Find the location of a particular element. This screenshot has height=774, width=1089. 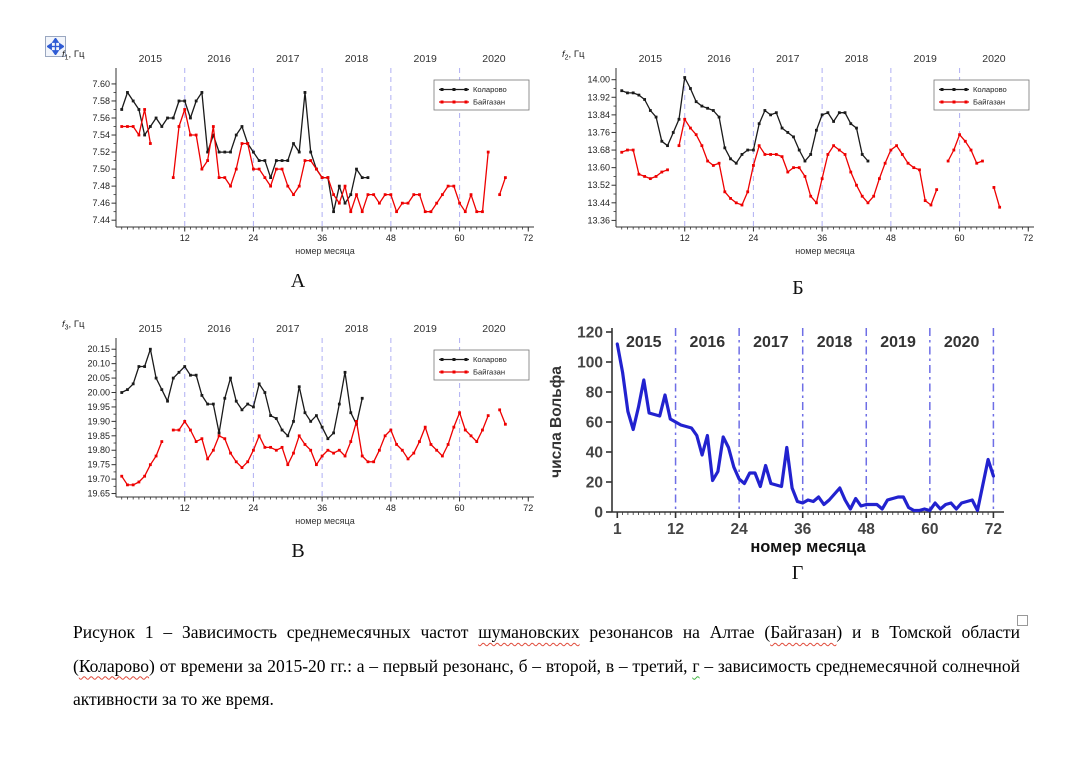

svg-text: 13.44 is located at coordinates (598, 203).